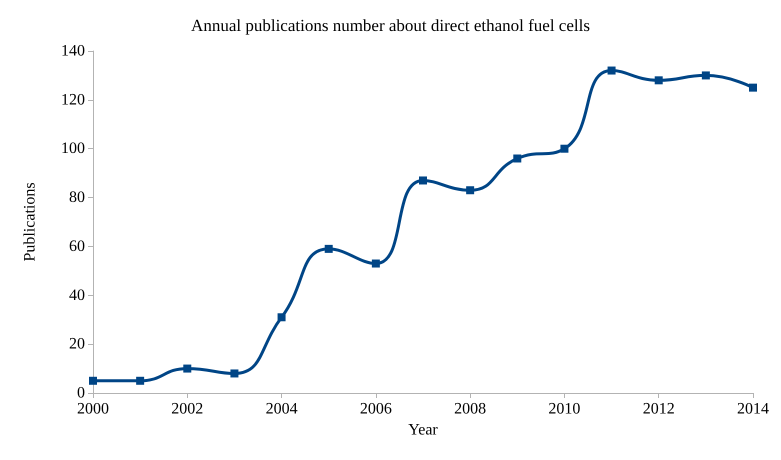 This screenshot has width=781, height=460. What do you see at coordinates (30, 222) in the screenshot?
I see `y-axis-title: Publications` at bounding box center [30, 222].